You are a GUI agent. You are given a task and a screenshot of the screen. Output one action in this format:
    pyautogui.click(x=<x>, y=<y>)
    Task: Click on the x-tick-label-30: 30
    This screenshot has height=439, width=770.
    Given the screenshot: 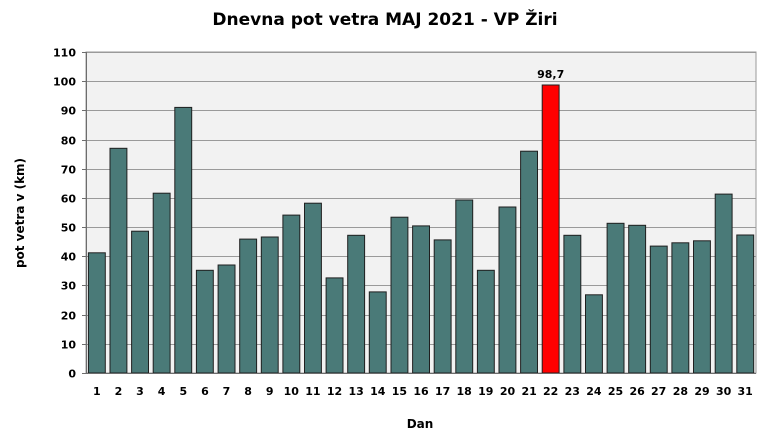 What is the action you would take?
    pyautogui.click(x=724, y=391)
    